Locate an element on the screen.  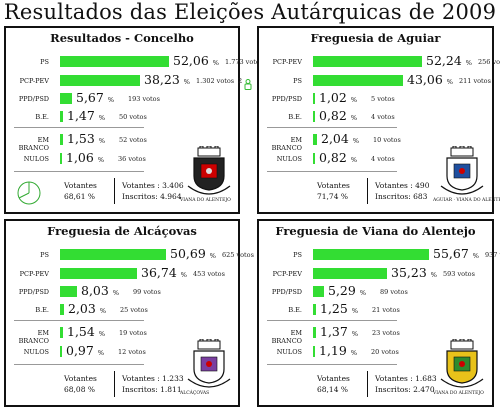
percentage: 0,82 % is located at coordinates (338, 157).